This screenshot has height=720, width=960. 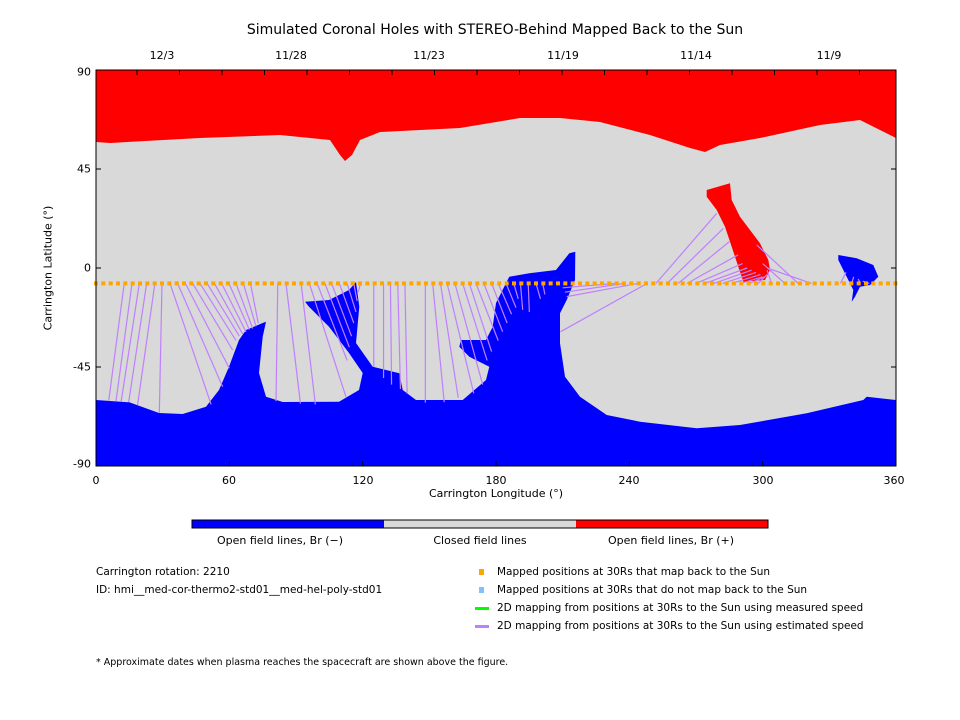 I want to click on y-axis-label: Carrington Latitude (°), so click(x=48, y=268).